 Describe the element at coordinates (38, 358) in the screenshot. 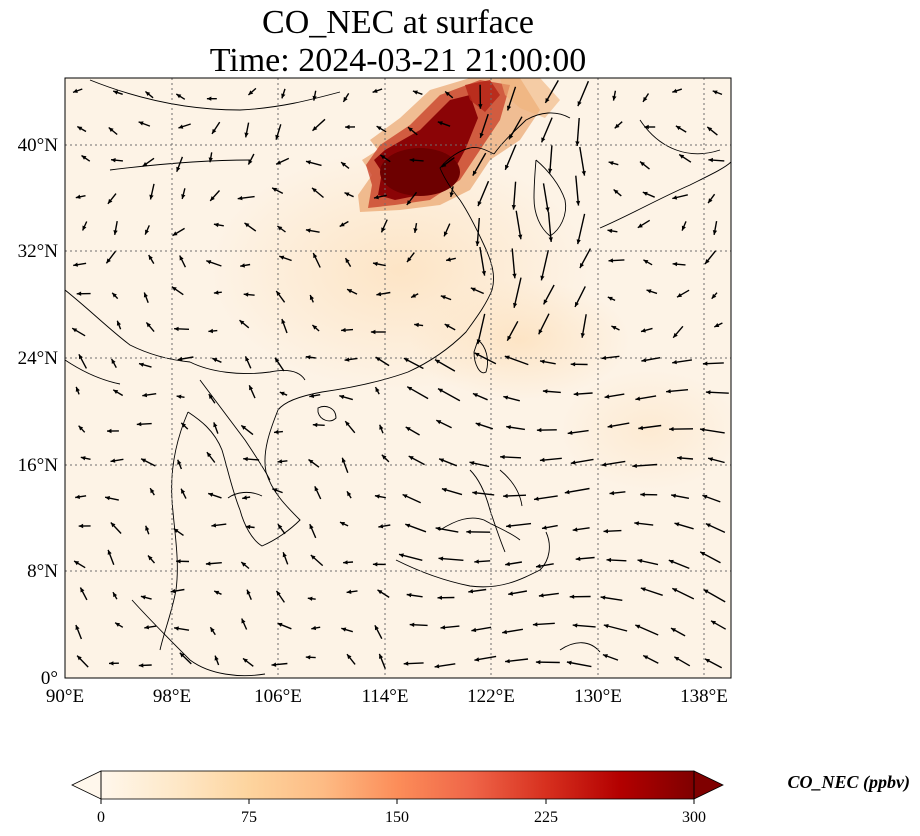

I see `y-tick-label: 24°N` at that location.